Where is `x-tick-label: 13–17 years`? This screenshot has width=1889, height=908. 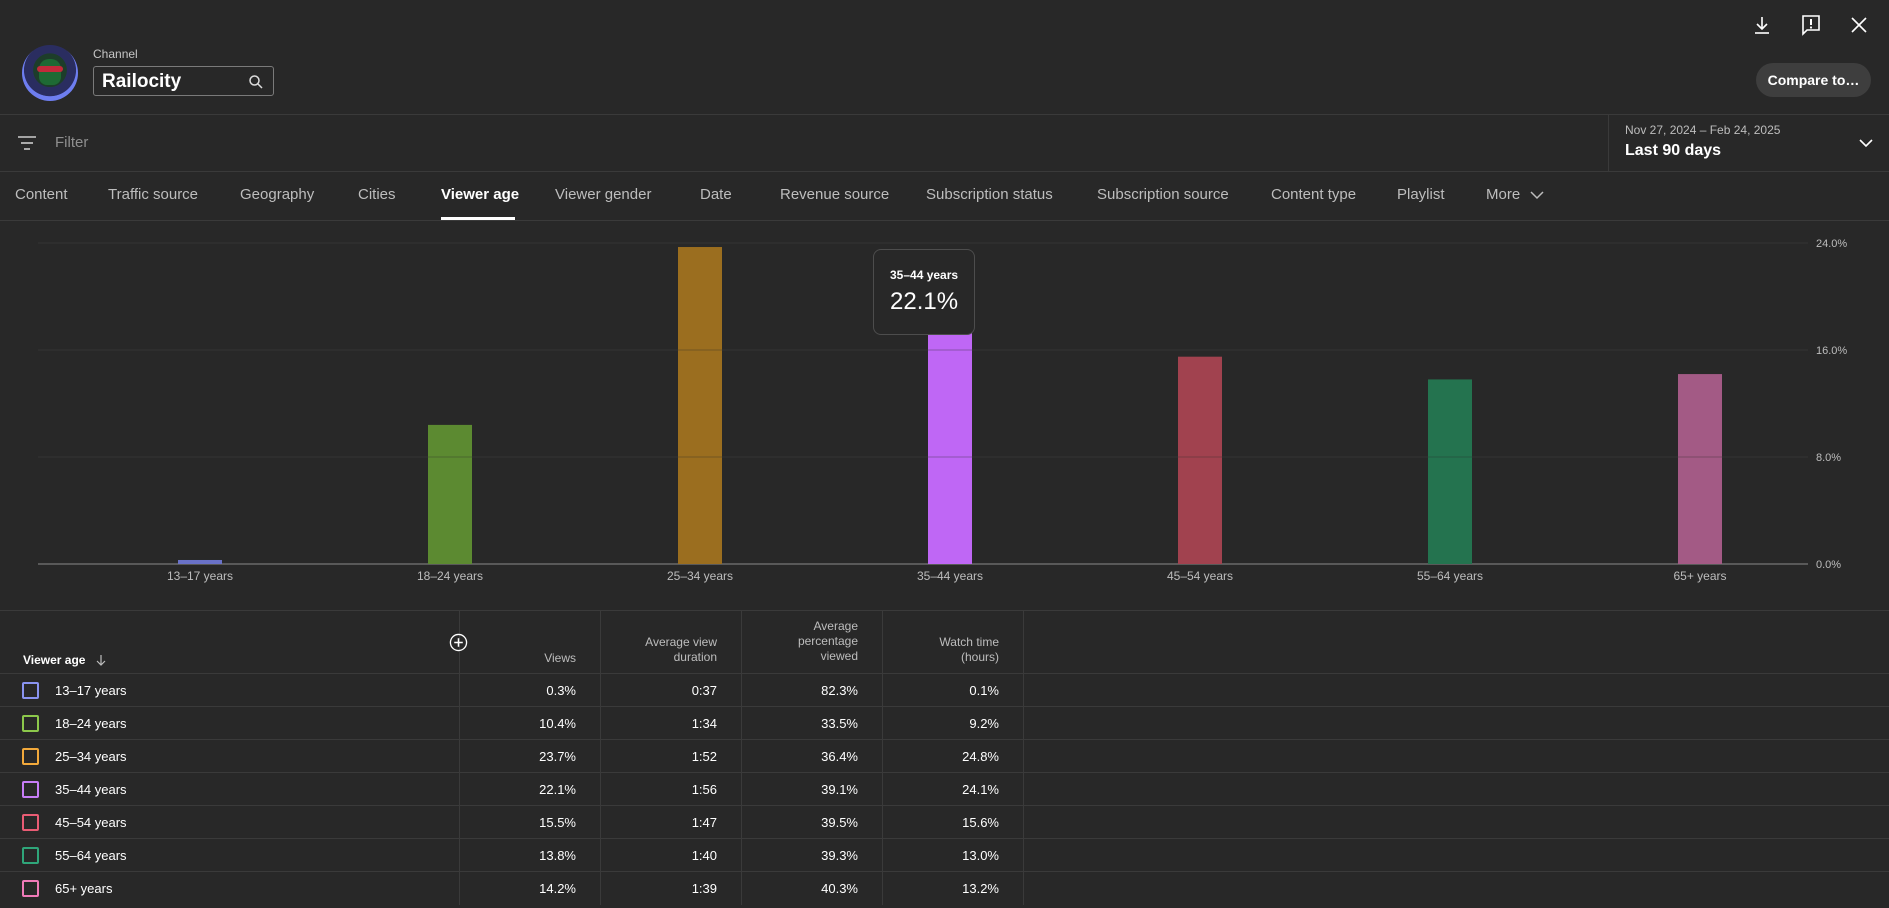 x-tick-label: 13–17 years is located at coordinates (200, 576).